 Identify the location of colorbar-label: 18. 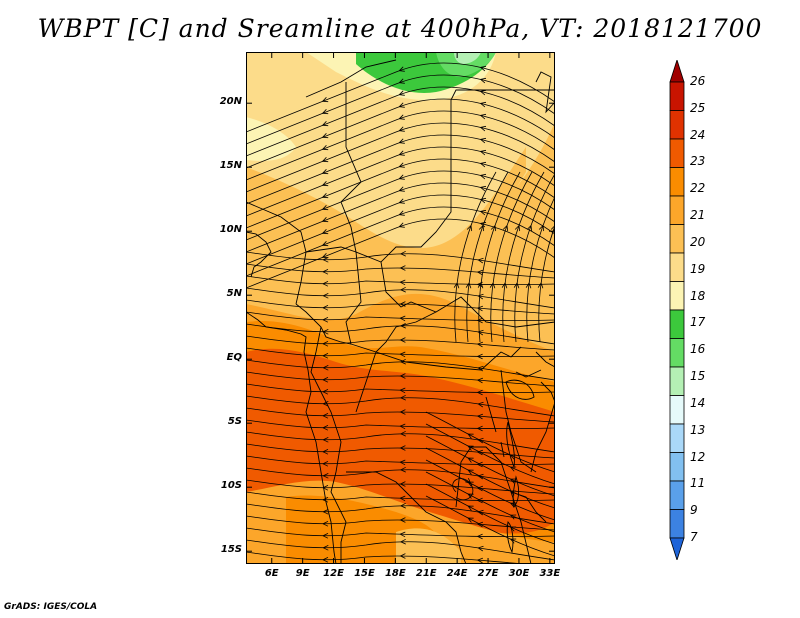
(698, 295).